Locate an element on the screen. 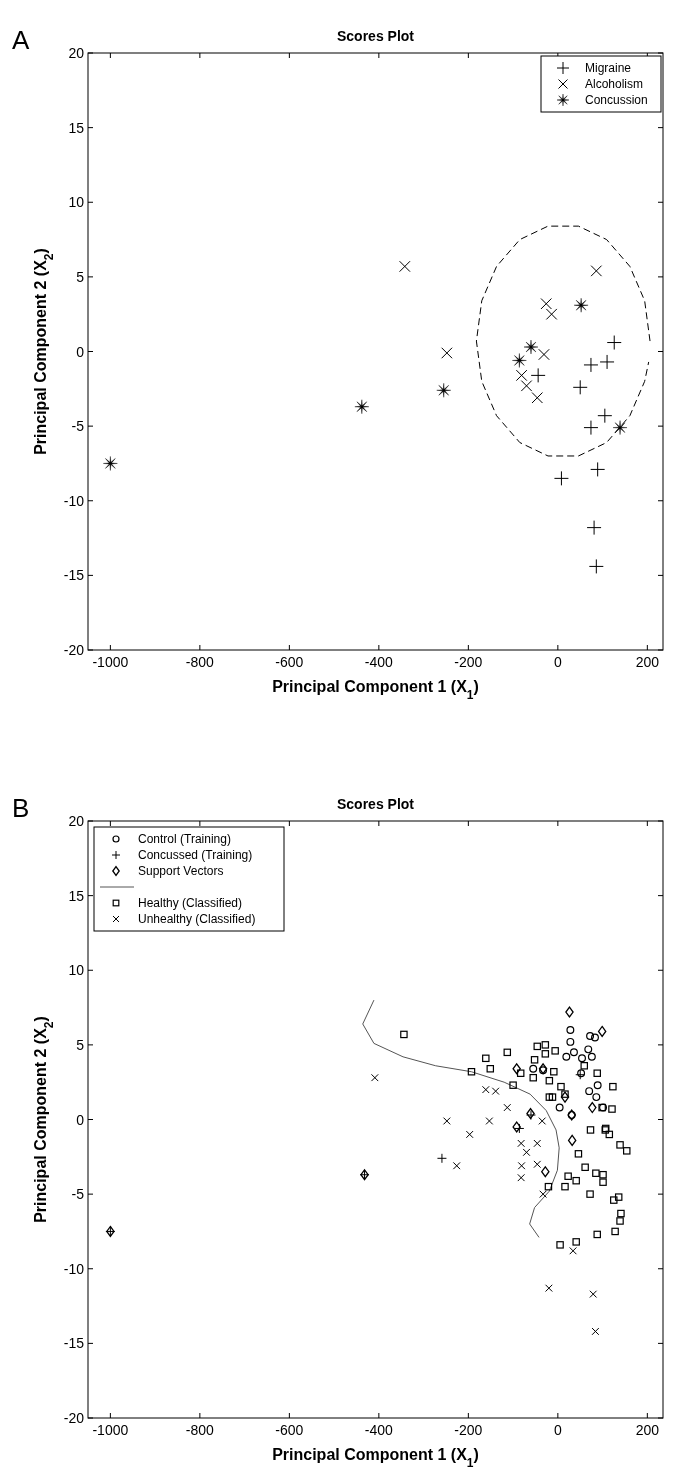  legend-label: Alcoholism is located at coordinates (614, 84).